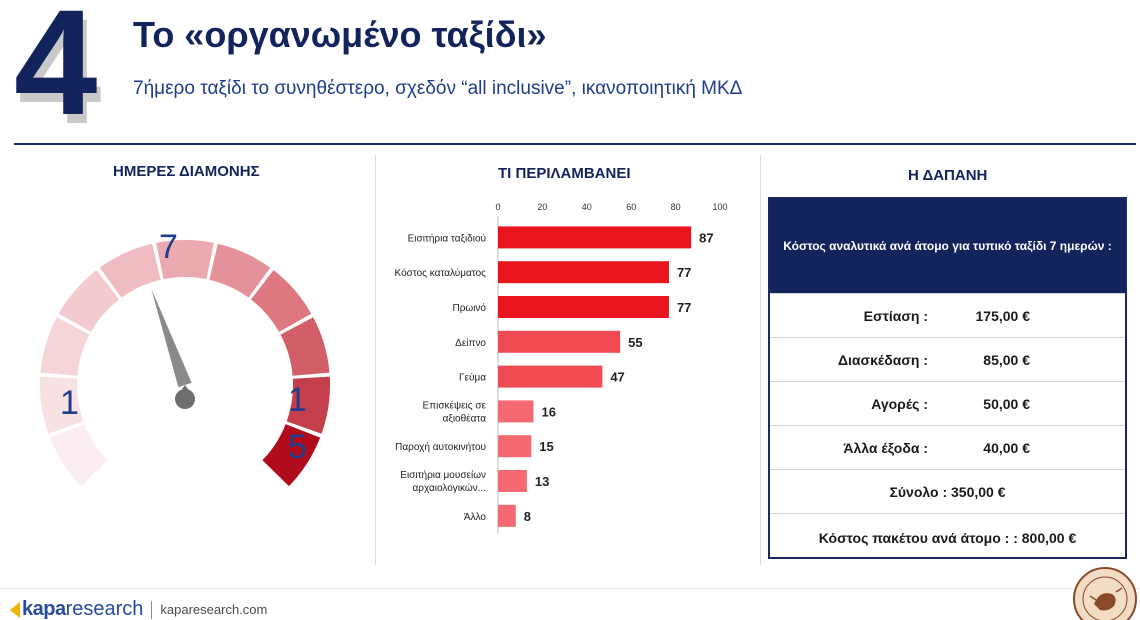  Describe the element at coordinates (297, 447) in the screenshot. I see `gauge-max-label-bottom: 5` at that location.